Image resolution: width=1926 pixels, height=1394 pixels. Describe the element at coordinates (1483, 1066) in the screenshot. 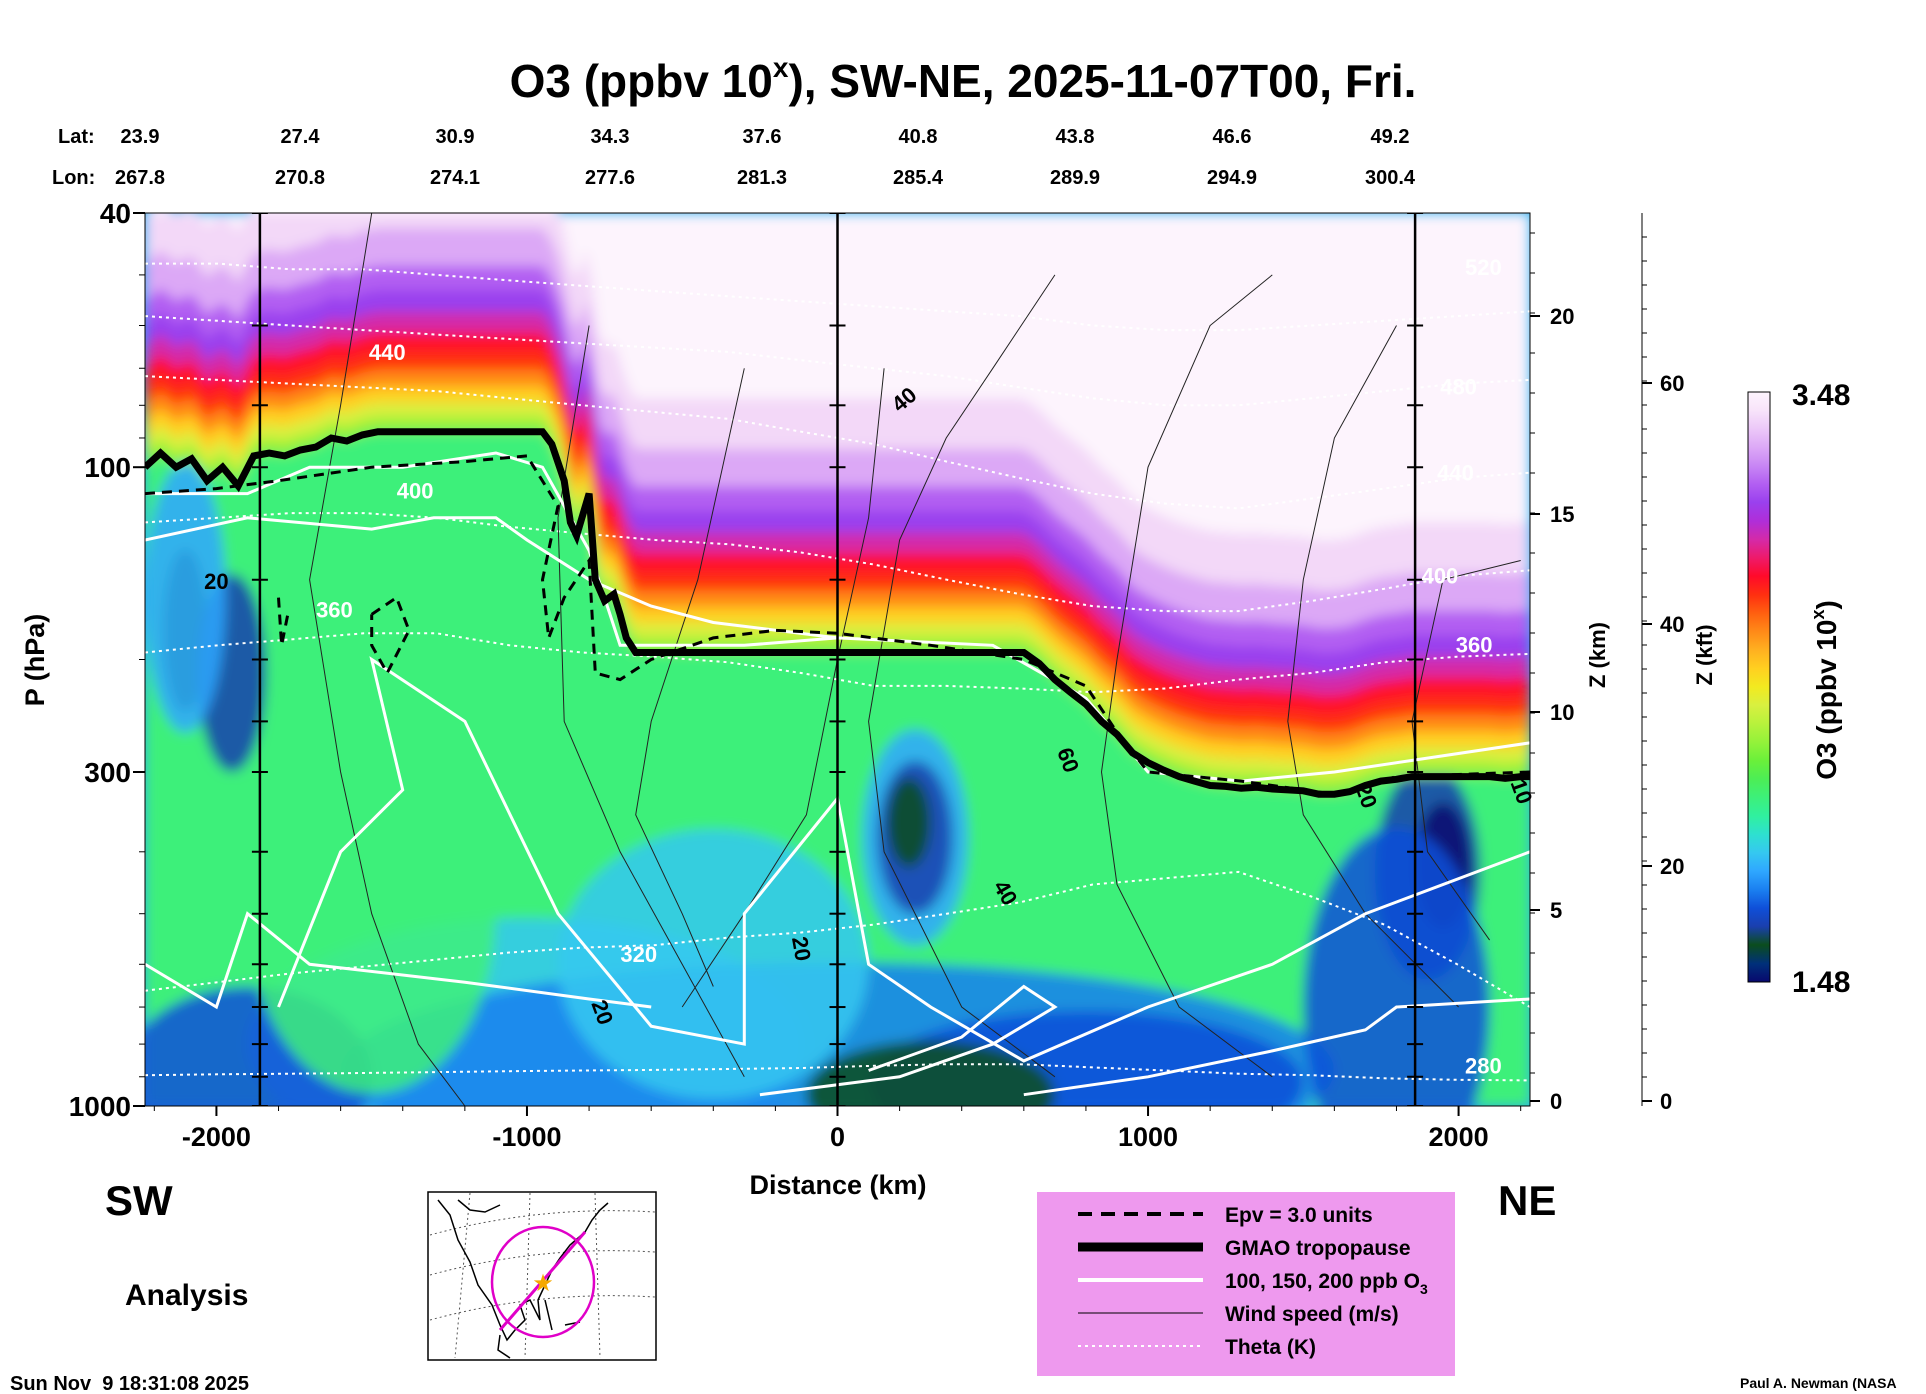

I see `theta-label: 280` at that location.